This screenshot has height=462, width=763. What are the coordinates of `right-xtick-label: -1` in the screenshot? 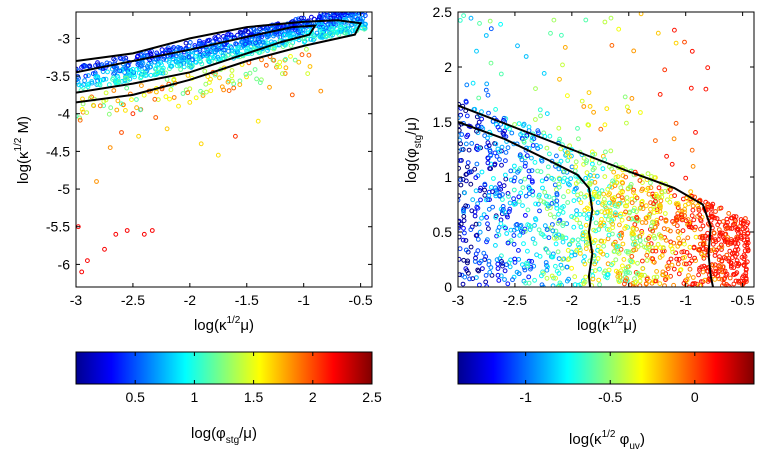 It's located at (685, 300).